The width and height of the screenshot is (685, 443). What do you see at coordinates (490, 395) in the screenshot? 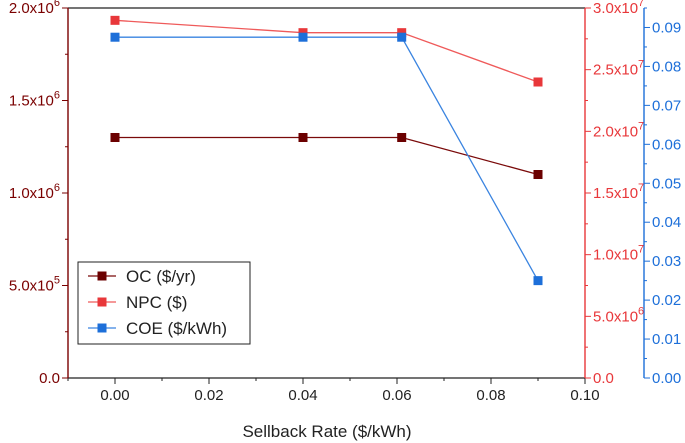
I see `x-tick-label: 0.08` at bounding box center [490, 395].